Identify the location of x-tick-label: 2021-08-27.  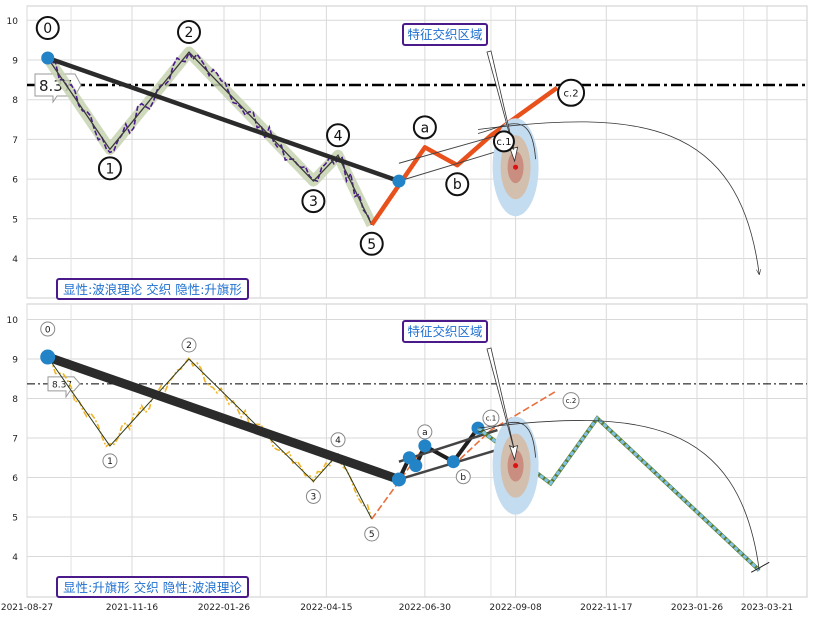
(27, 608).